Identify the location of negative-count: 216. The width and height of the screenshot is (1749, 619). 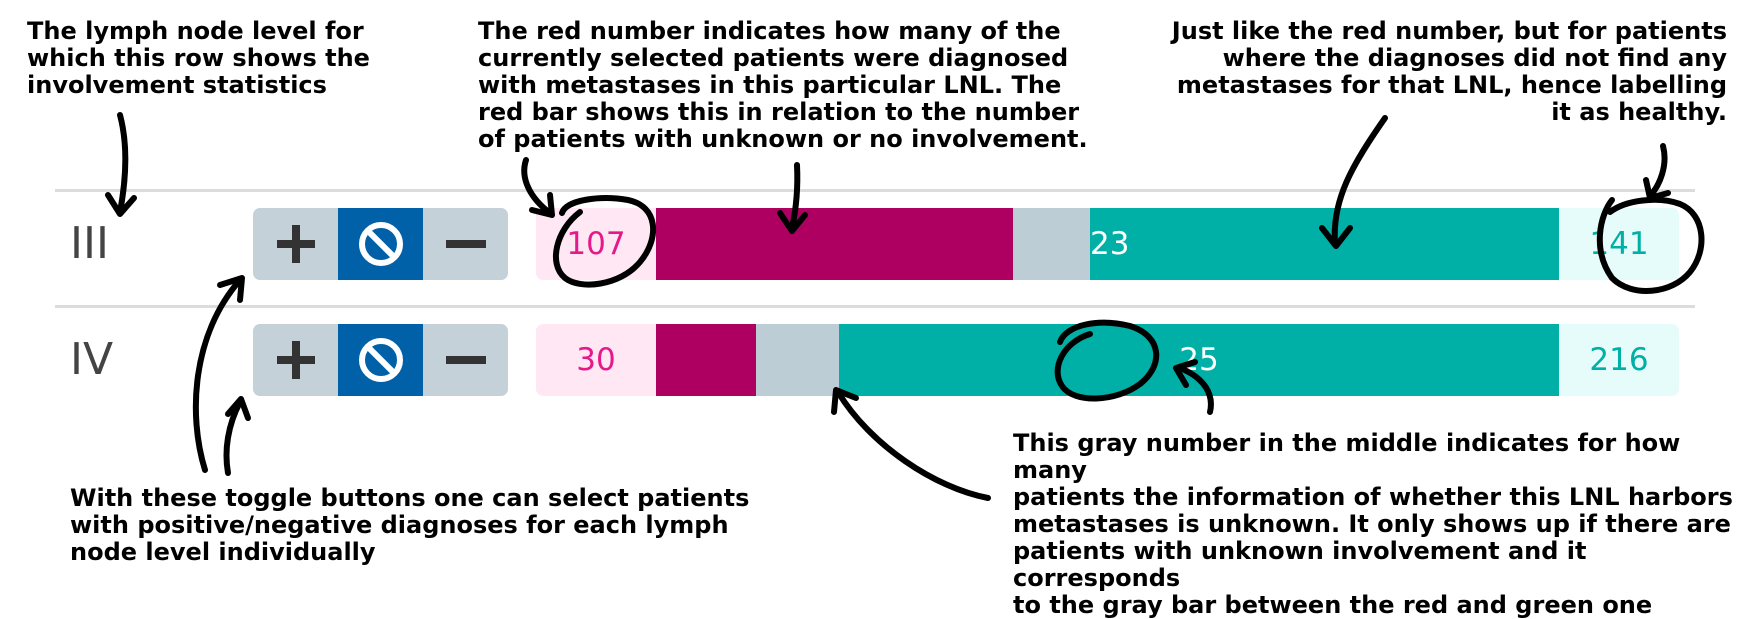
(1619, 360).